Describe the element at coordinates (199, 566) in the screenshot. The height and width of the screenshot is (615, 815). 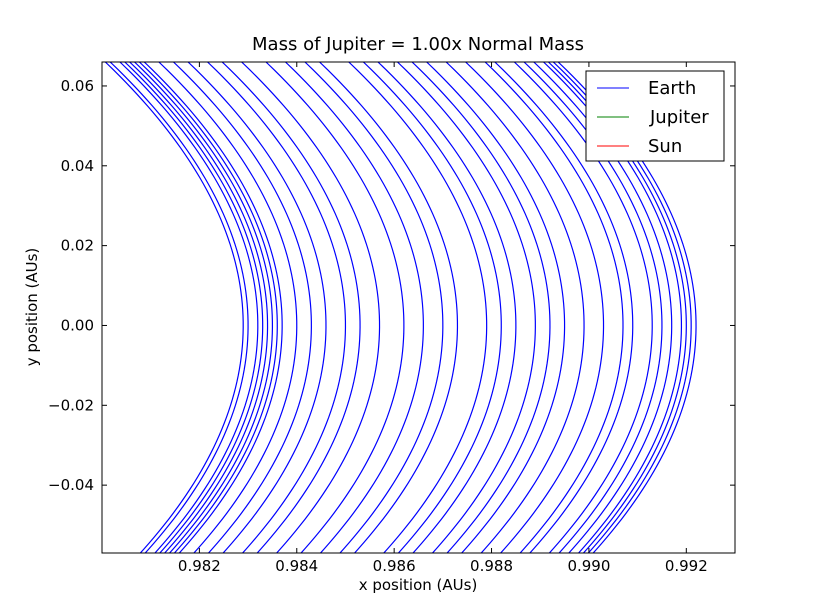
I see `x-tick-label: 0.982` at that location.